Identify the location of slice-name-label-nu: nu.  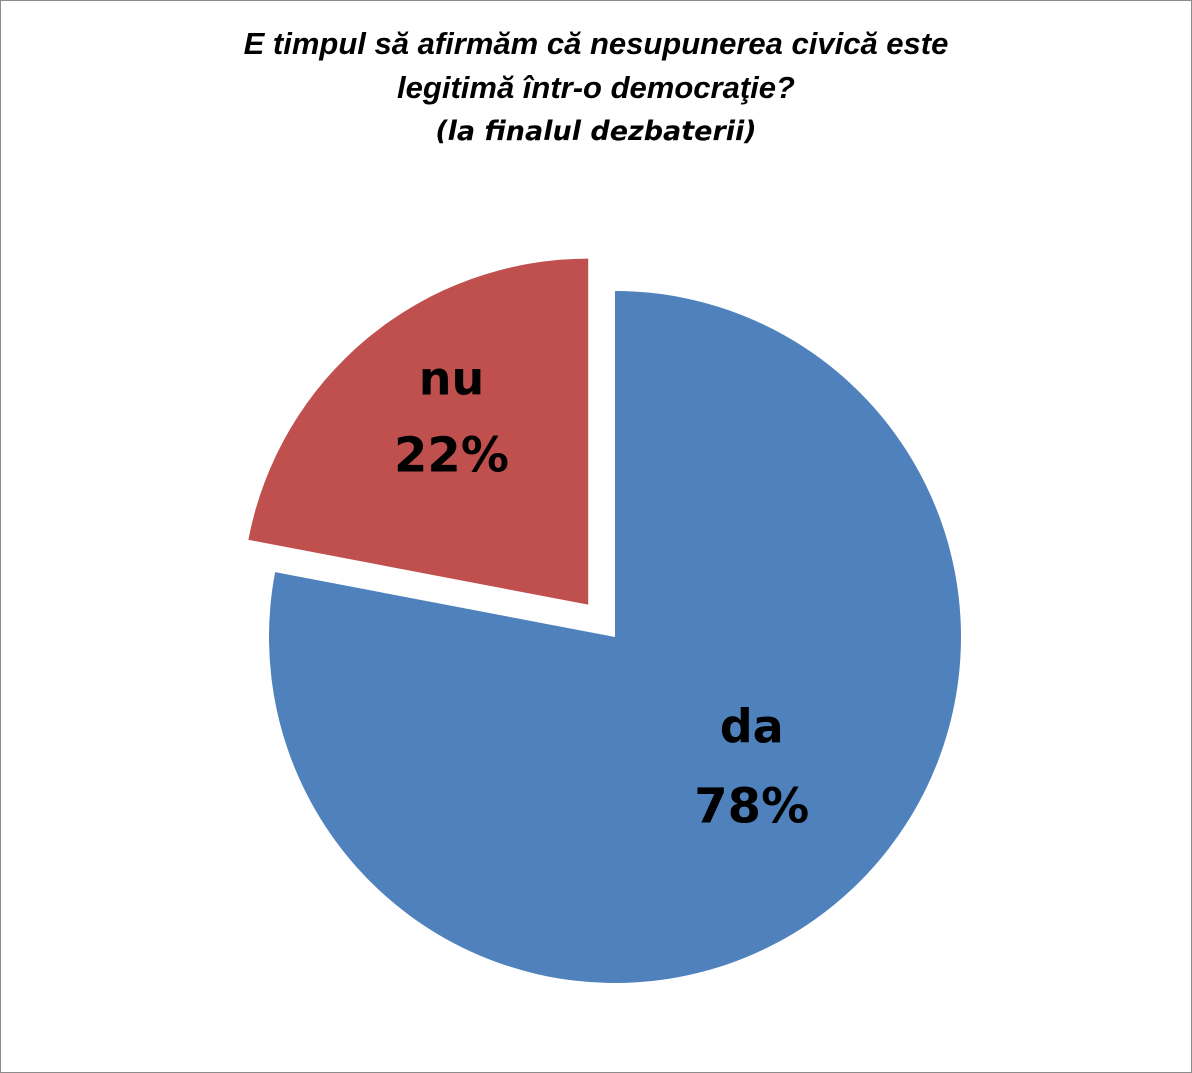
(452, 378).